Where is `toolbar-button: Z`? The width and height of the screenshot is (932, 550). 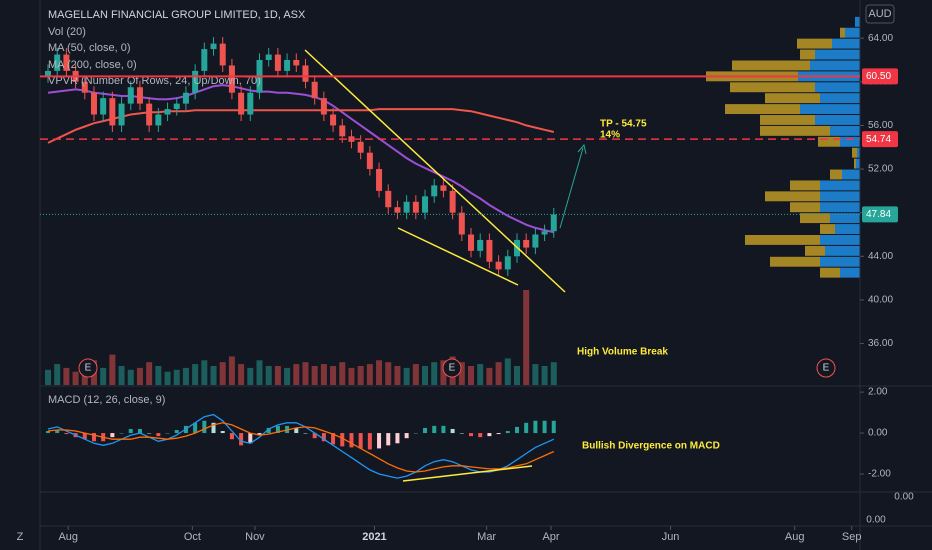 toolbar-button: Z is located at coordinates (20, 537).